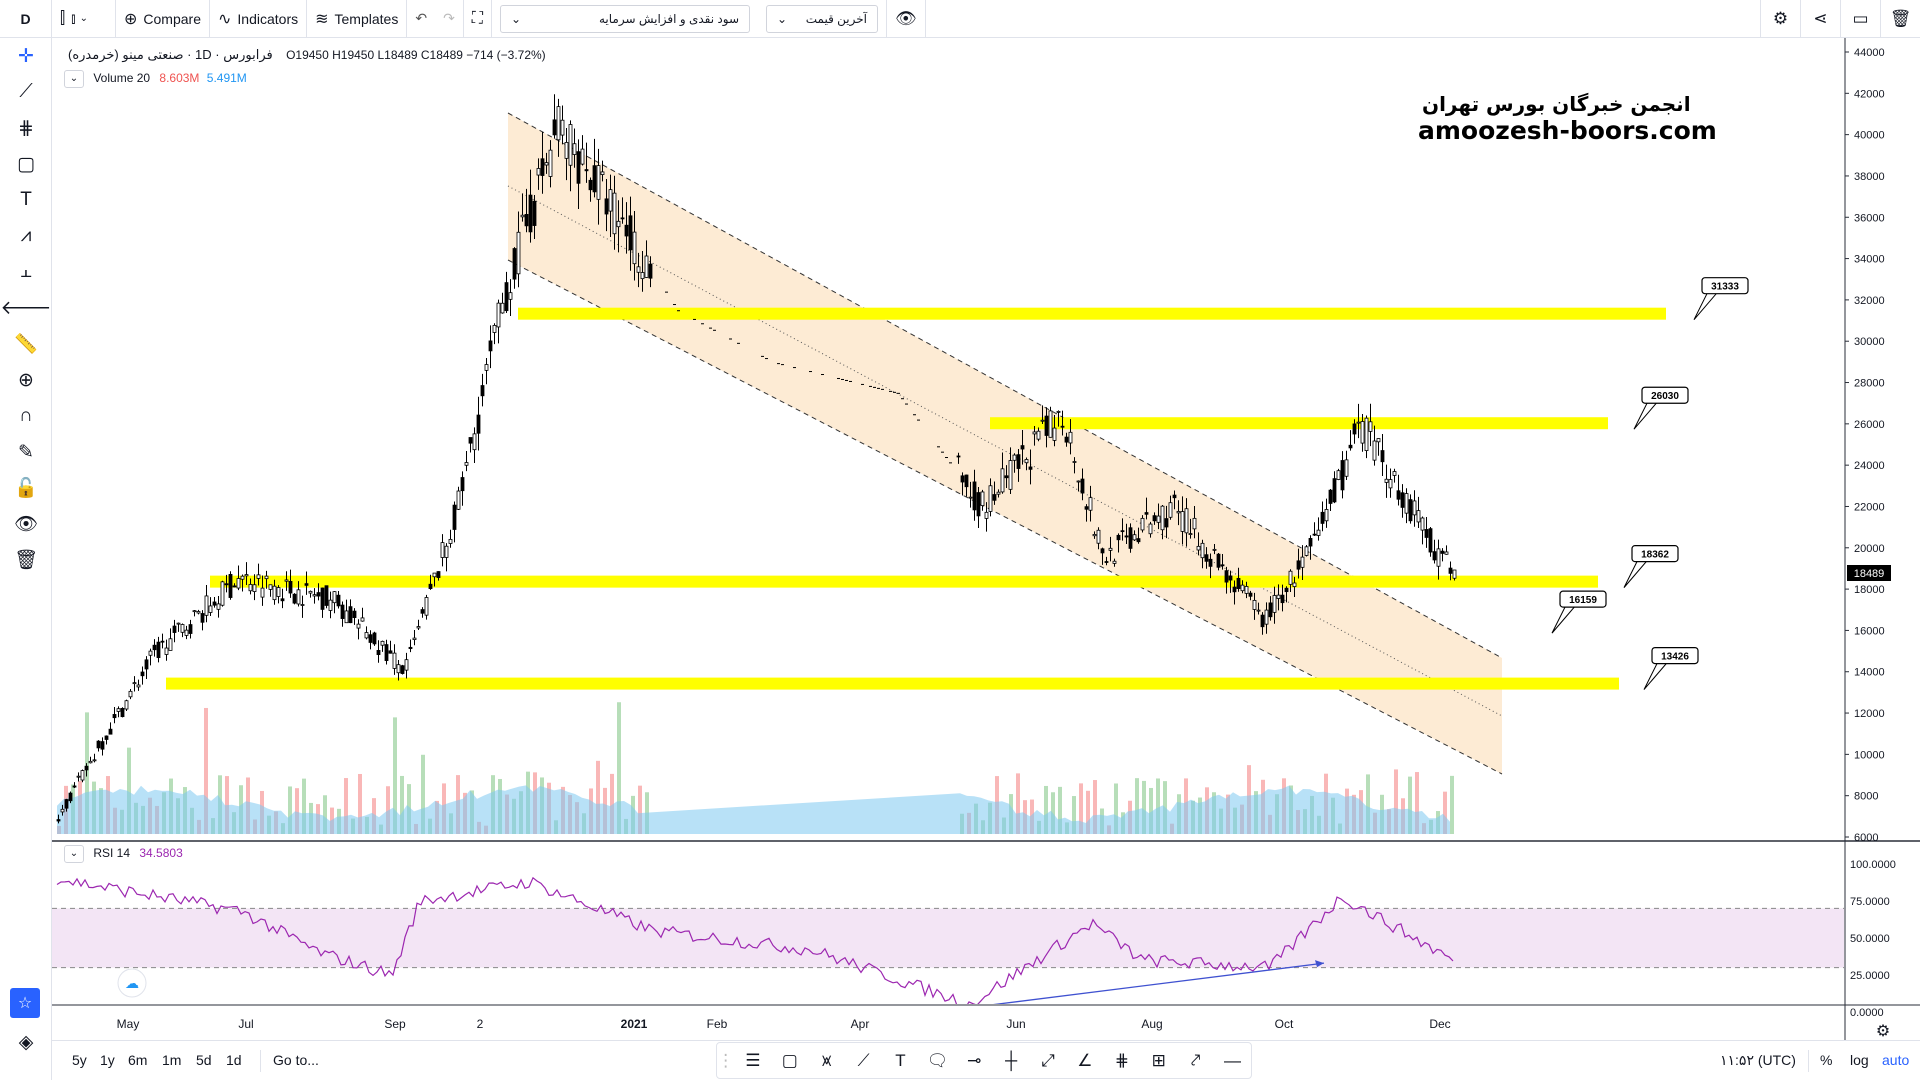  What do you see at coordinates (74, 79) in the screenshot?
I see `collapse-volume-button: ⌄` at bounding box center [74, 79].